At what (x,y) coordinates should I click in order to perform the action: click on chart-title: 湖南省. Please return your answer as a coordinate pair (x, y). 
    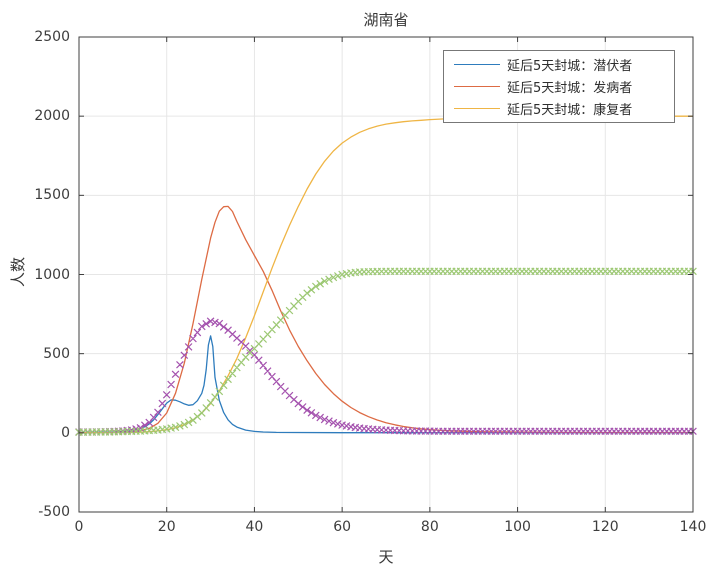
    Looking at the image, I should click on (386, 20).